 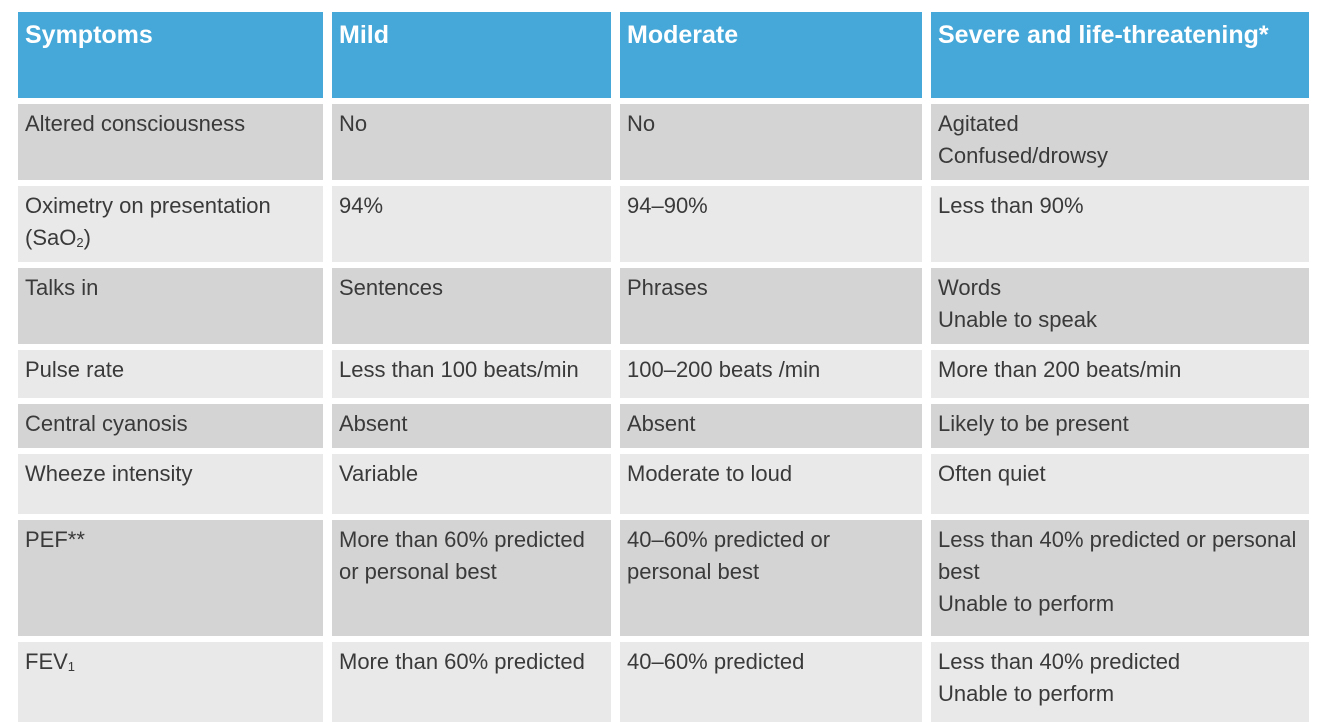 I want to click on cell-moderate-talks-in: Phrases, so click(x=771, y=306).